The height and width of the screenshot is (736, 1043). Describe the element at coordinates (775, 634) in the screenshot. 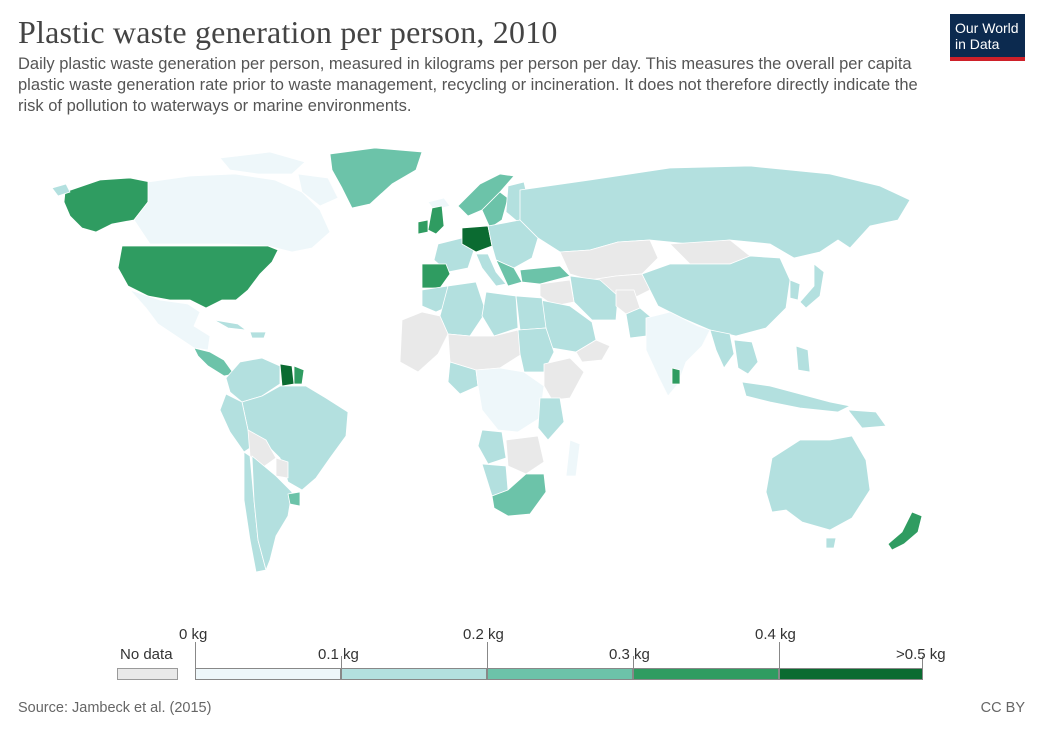

I see `legend-label-0.4: 0.4 kg` at that location.